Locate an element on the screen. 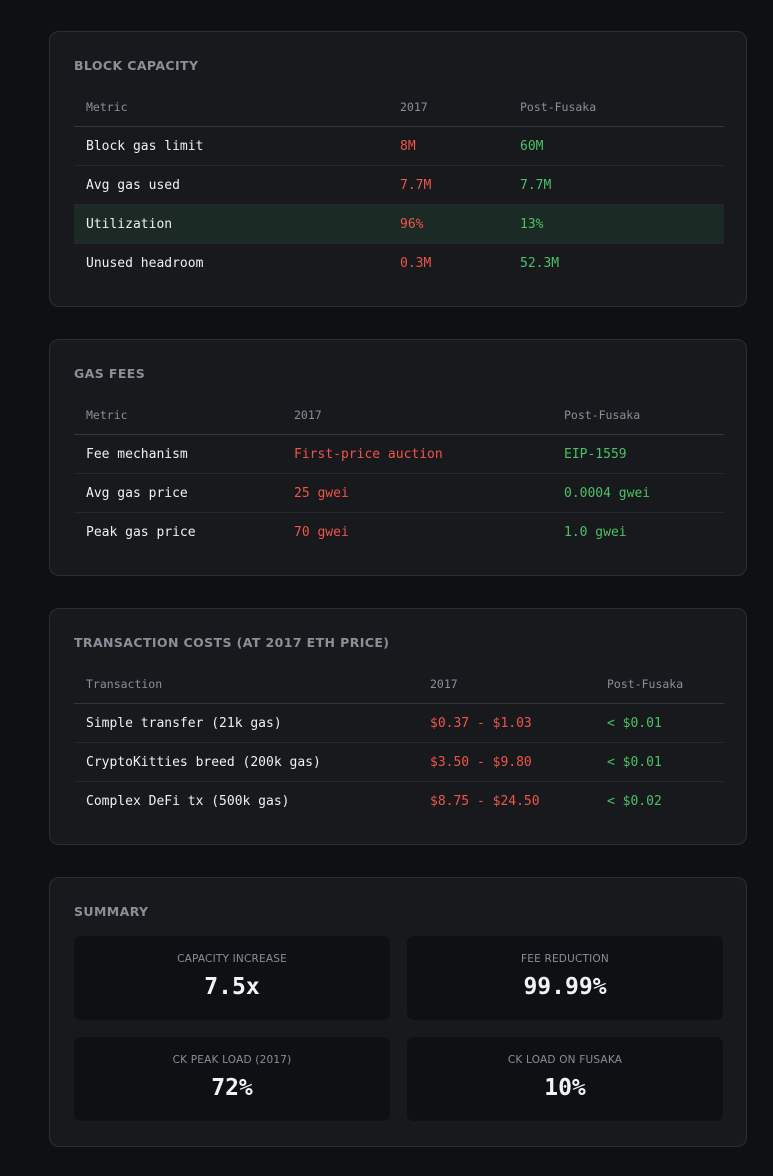  table-row: Unused headroom 0.3M 52.3M is located at coordinates (399, 263).